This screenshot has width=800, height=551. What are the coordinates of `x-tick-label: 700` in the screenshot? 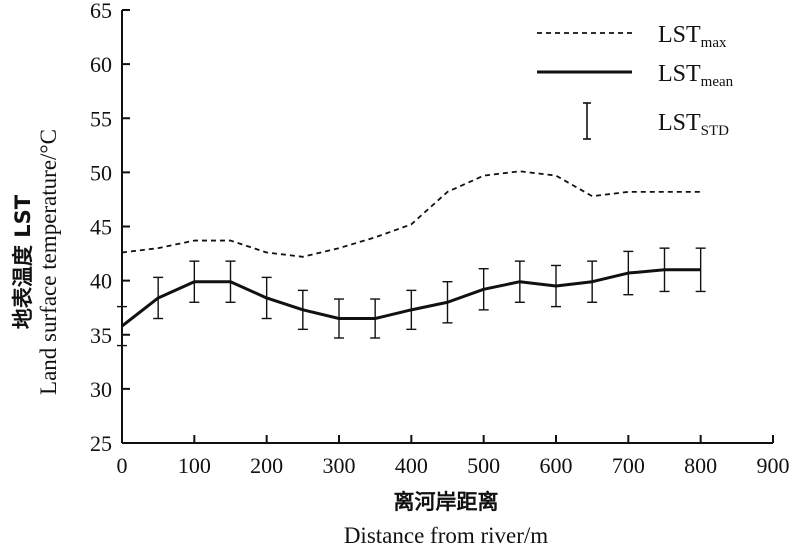 It's located at (628, 465).